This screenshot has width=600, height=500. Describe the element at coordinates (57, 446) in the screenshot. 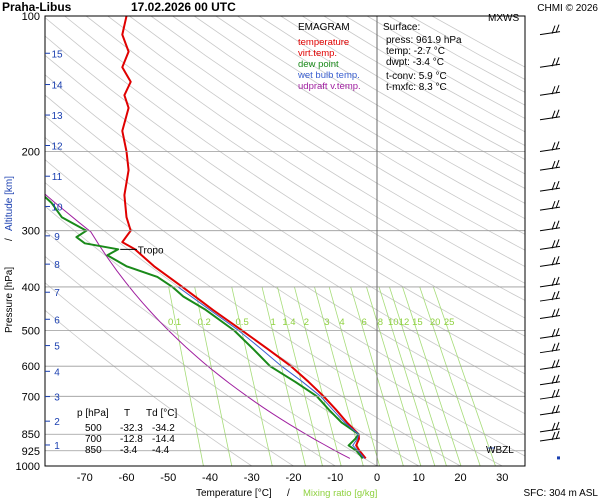

I see `altitude-tick: 1` at that location.